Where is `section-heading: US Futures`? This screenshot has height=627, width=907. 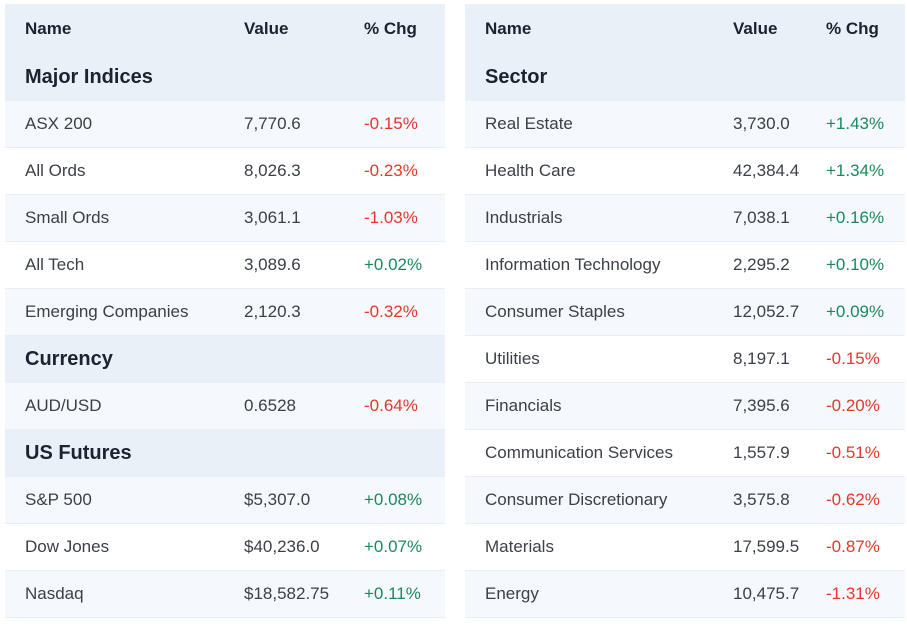 section-heading: US Futures is located at coordinates (225, 453).